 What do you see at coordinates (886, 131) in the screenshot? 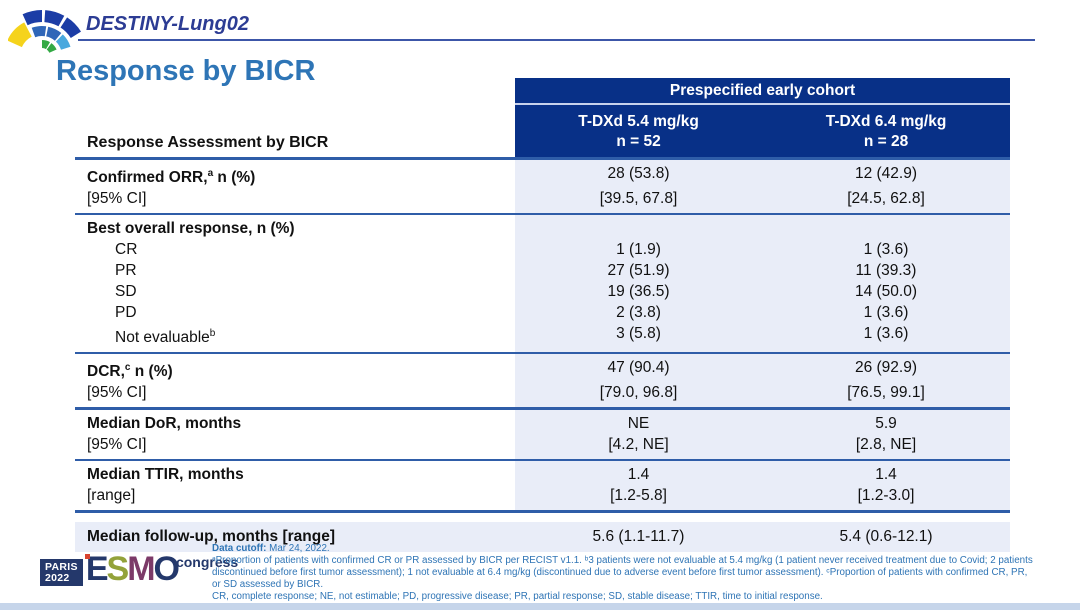
I see `column-header-arm2: T-DXd 6.4 mg/kg n = 28` at bounding box center [886, 131].